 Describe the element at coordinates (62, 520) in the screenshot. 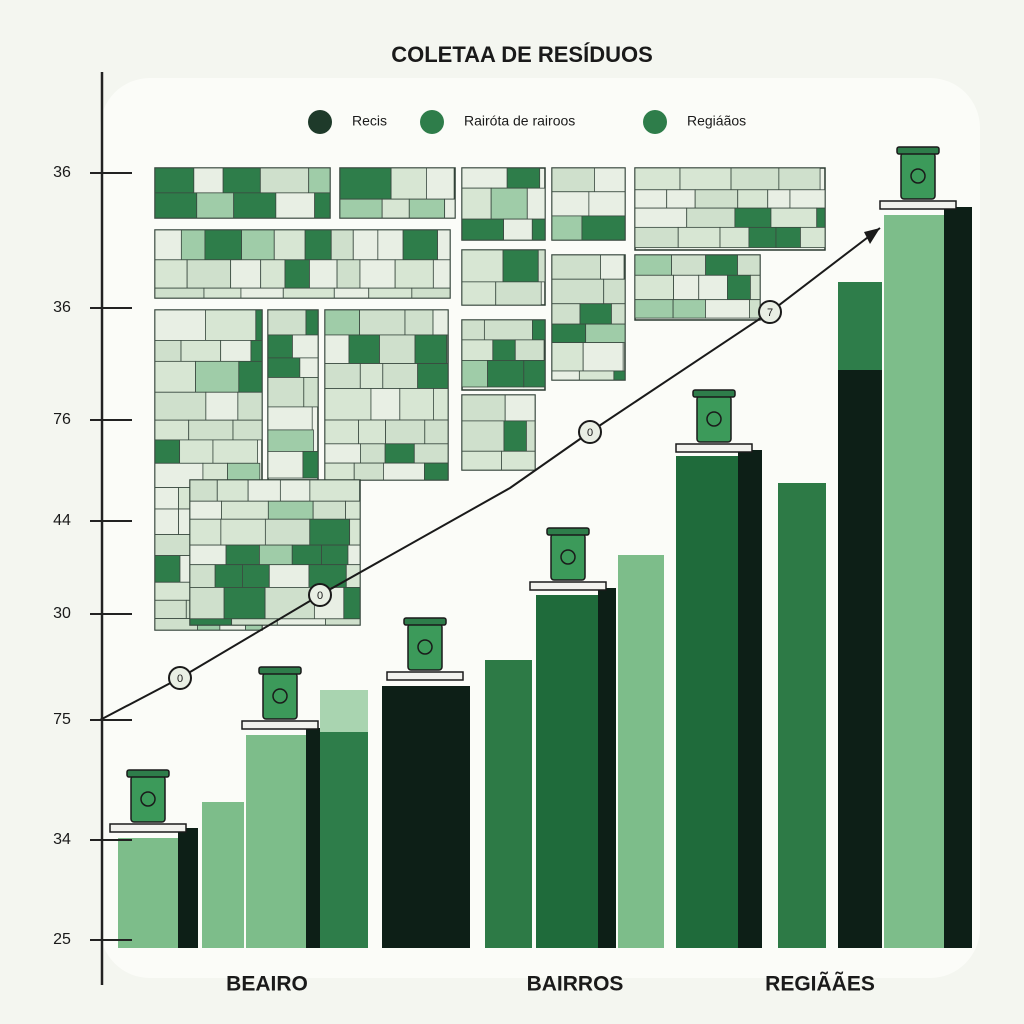

I see `y-axis-label: 44` at that location.